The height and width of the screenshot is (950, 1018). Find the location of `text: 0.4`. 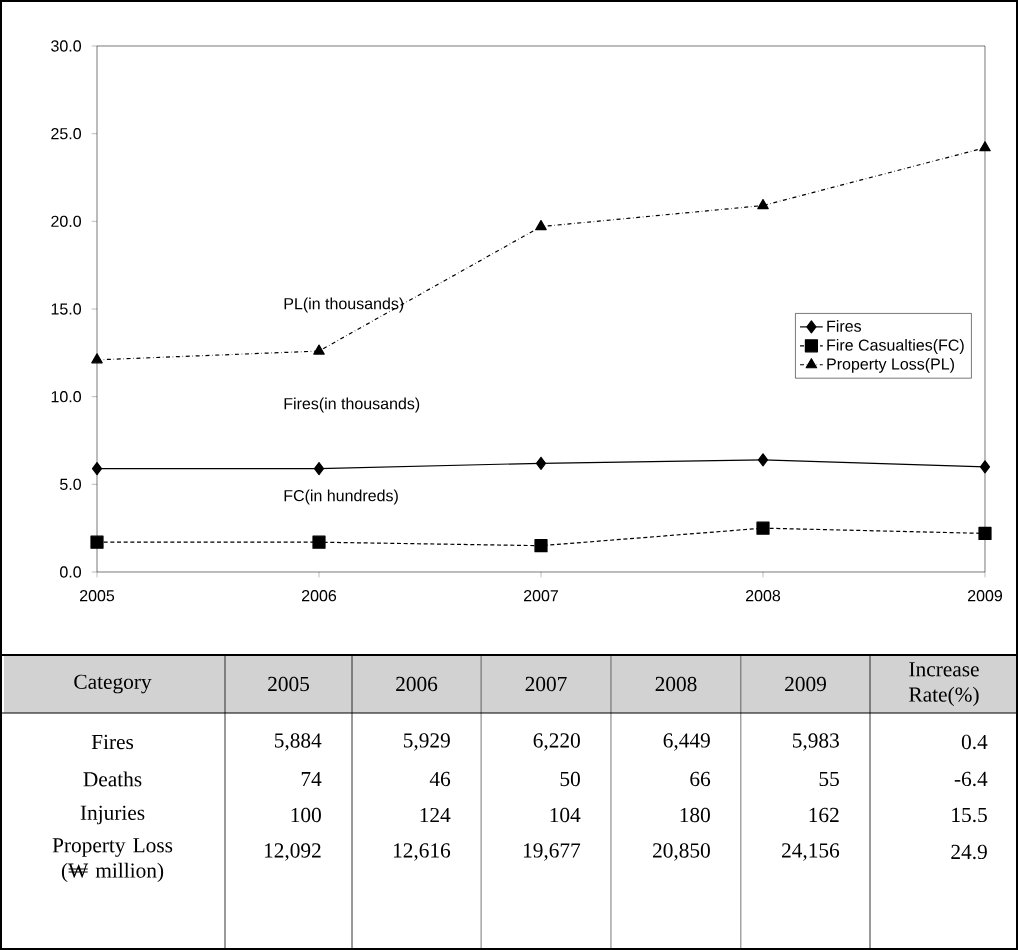

text: 0.4 is located at coordinates (974, 742).